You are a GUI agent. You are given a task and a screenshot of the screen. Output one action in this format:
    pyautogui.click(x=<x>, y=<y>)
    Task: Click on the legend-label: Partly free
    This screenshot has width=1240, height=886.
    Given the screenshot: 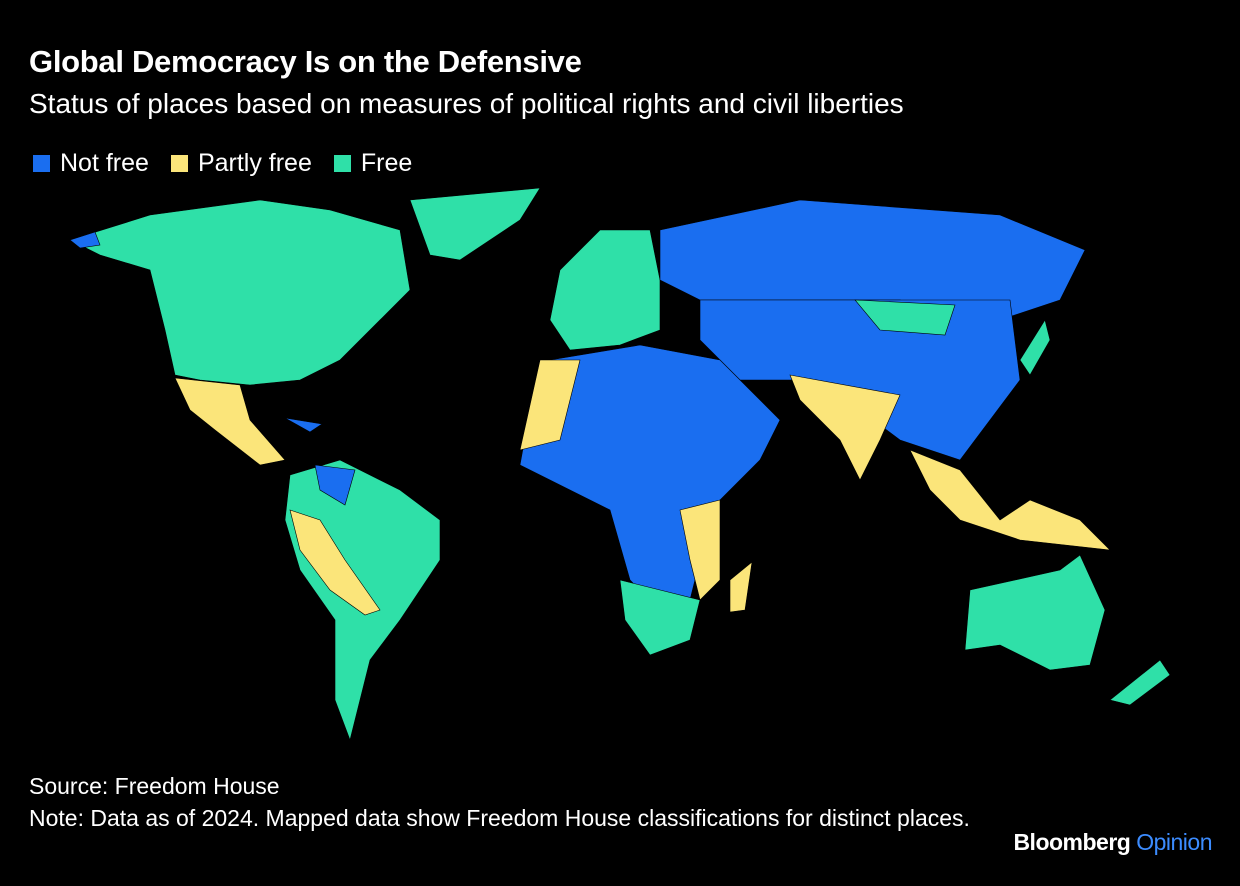 What is the action you would take?
    pyautogui.click(x=254, y=163)
    